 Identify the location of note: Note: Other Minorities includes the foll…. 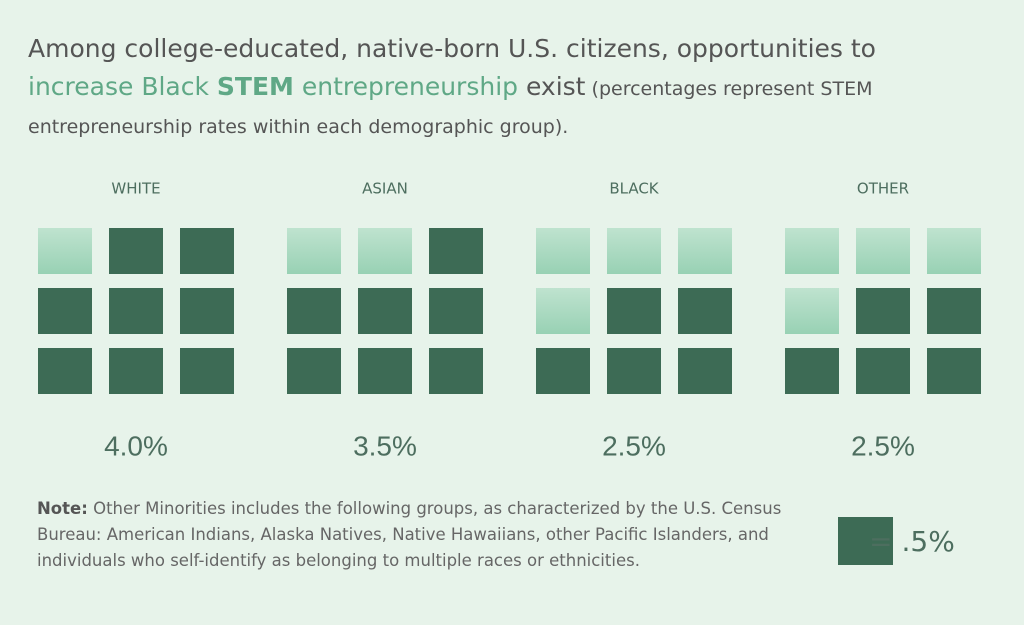
(422, 535).